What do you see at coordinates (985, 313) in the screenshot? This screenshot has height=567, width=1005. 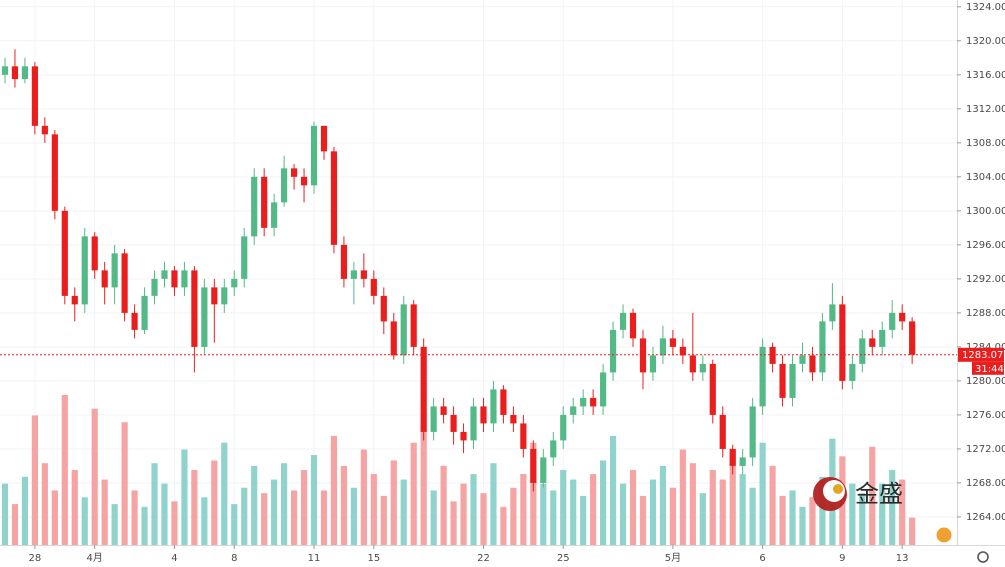 I see `y-tick-label: 1288.00` at bounding box center [985, 313].